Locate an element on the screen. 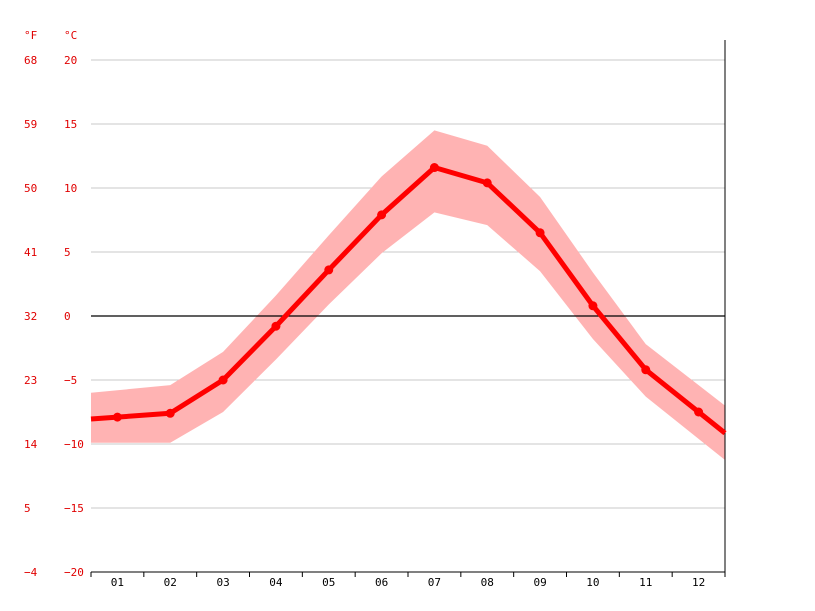 This screenshot has width=815, height=611. y-tick-label-f: 23 is located at coordinates (30, 380).